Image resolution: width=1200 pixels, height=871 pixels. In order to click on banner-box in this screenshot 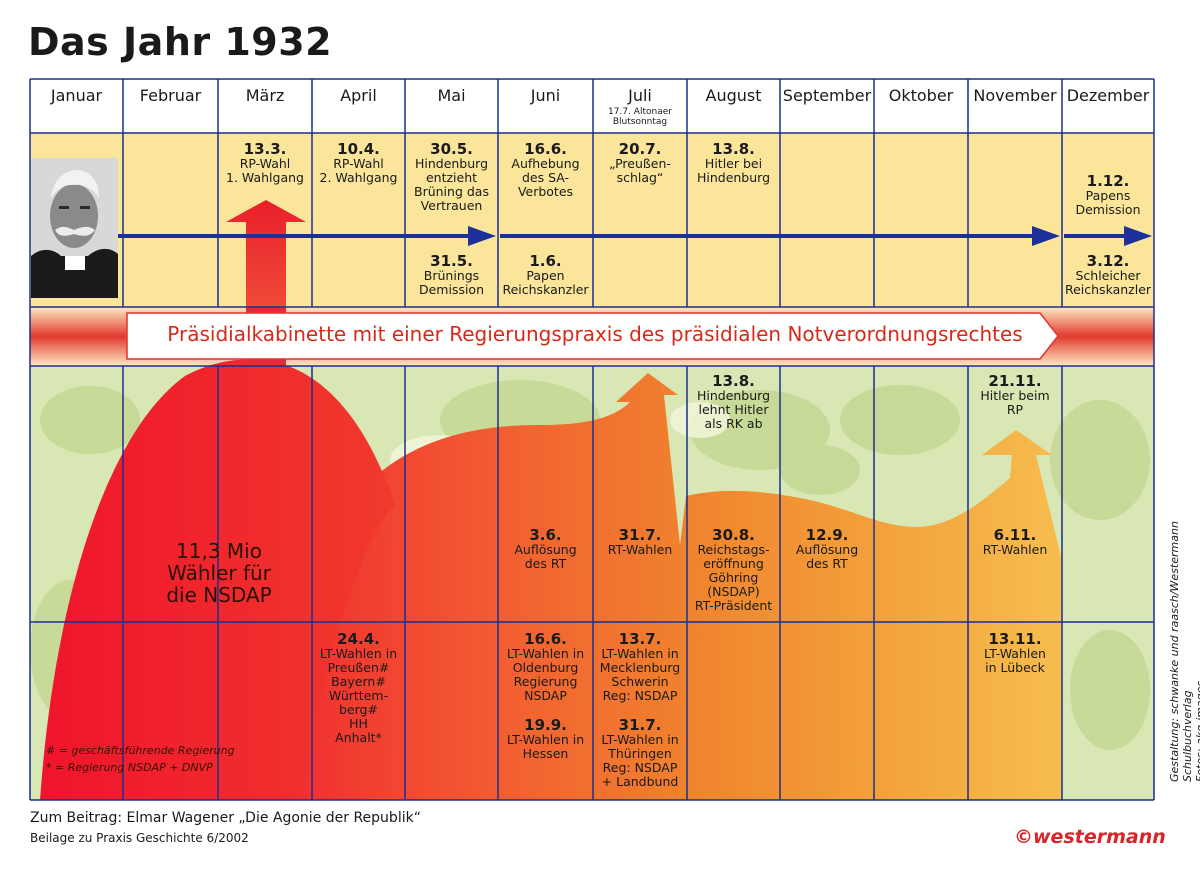, I will do `click(592, 336)`.